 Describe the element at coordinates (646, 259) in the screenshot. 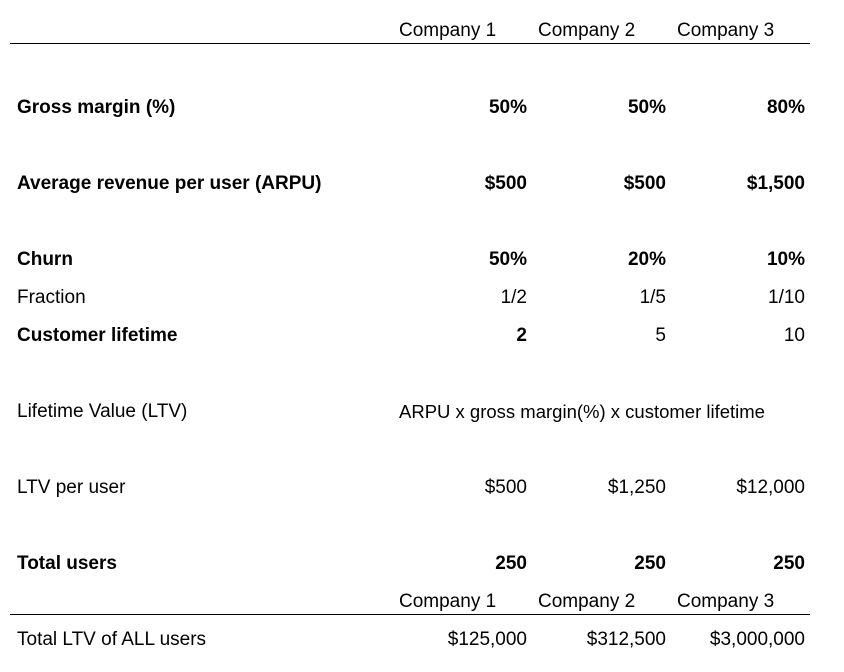

I see `churn-company-2: 20%` at that location.